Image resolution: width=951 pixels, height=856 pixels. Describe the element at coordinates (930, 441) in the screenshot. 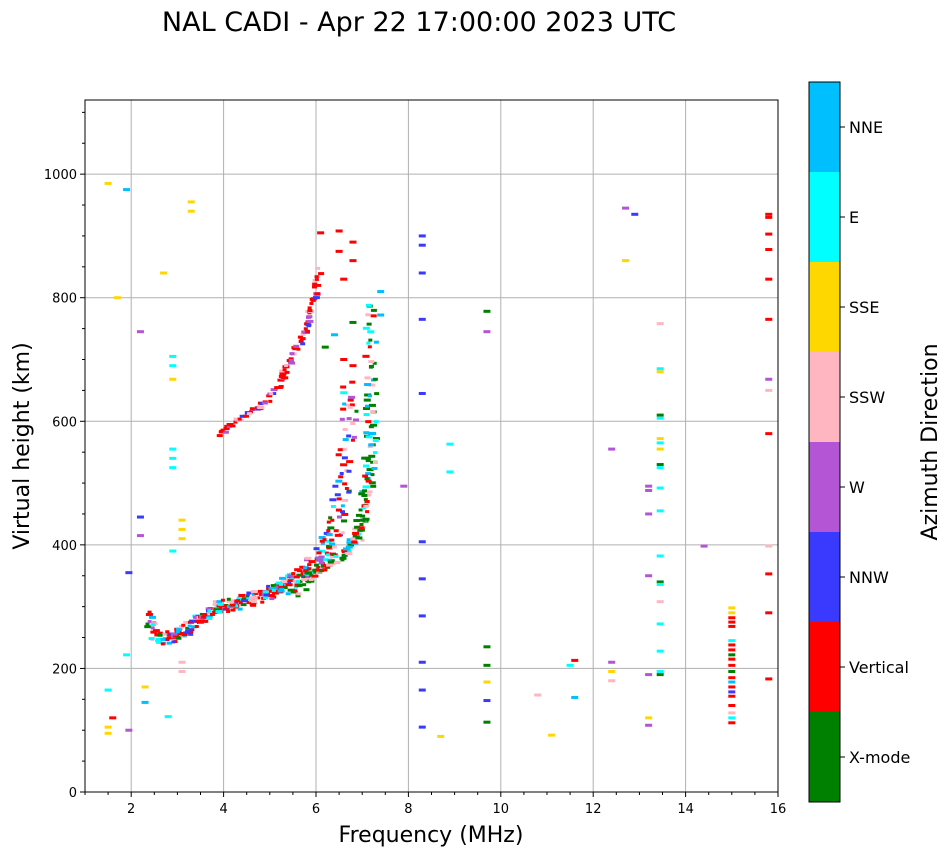

I see `colorbar-label: Azimuth Direction` at that location.